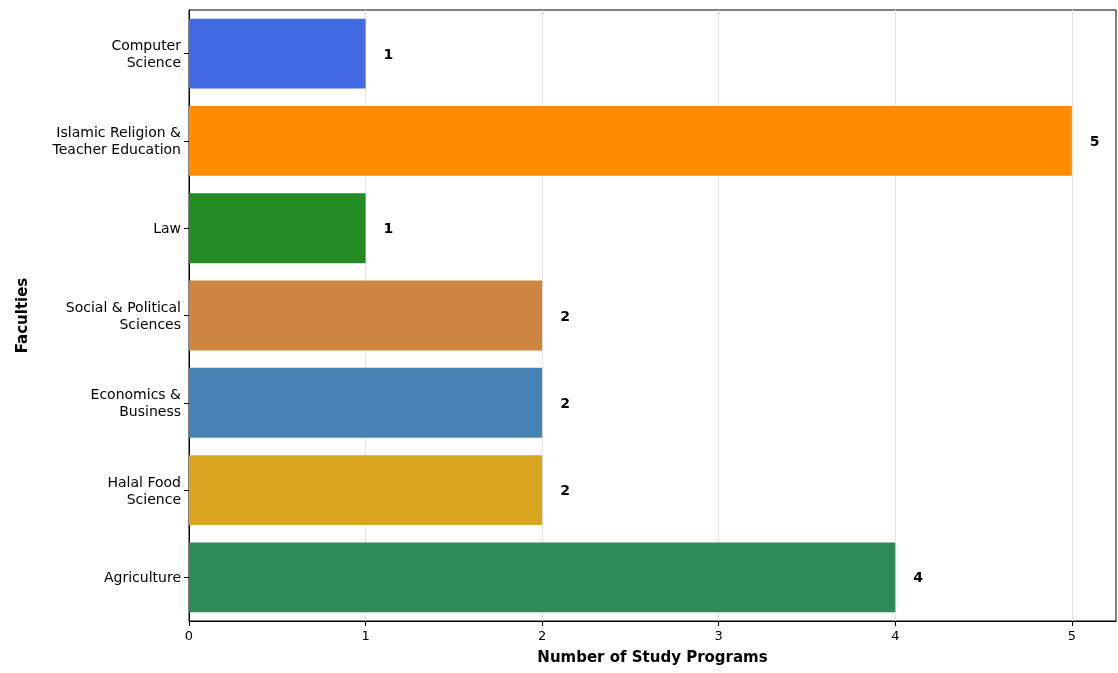  Describe the element at coordinates (146, 54) in the screenshot. I see `y-tick-label: Computer Science` at that location.